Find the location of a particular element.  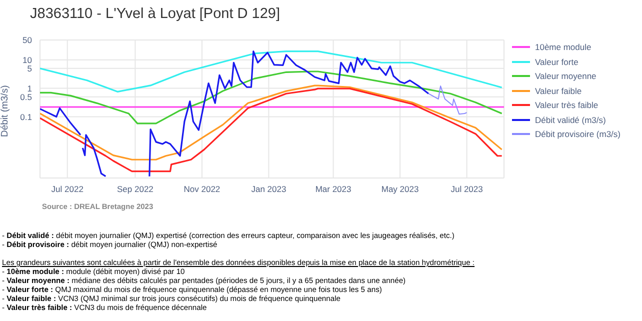

x-tick-label: Jul 2023 is located at coordinates (467, 189).